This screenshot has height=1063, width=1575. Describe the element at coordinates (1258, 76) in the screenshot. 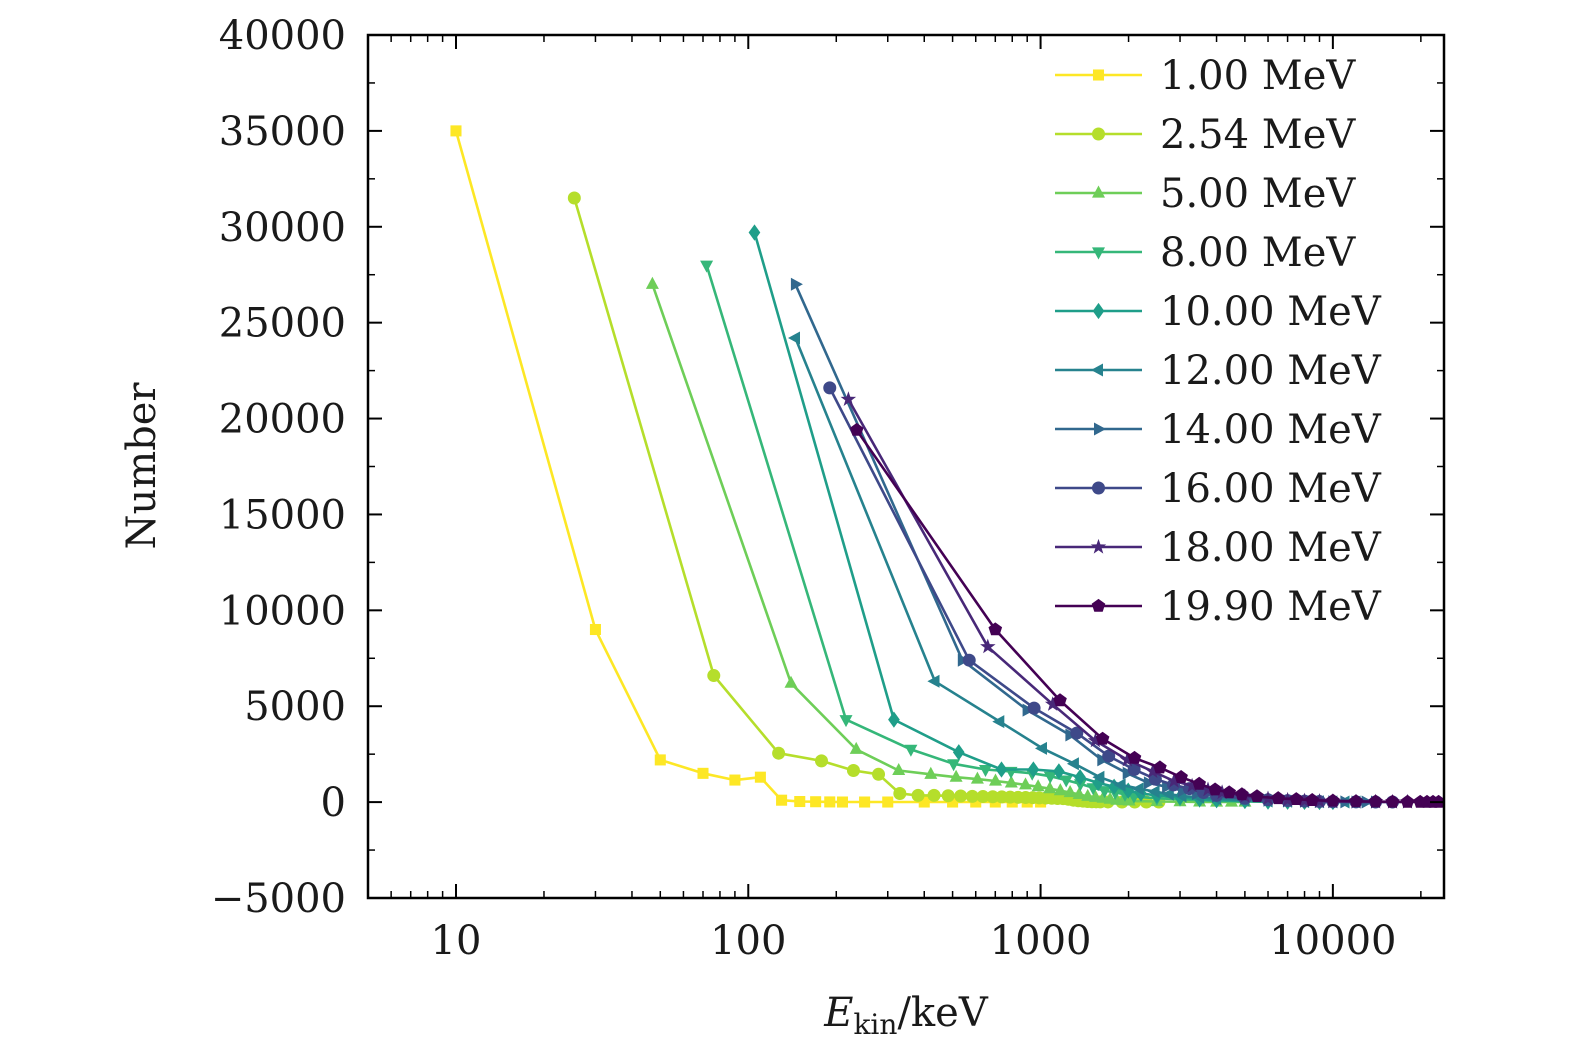

I see `legend-label: 1.00 MeV` at that location.